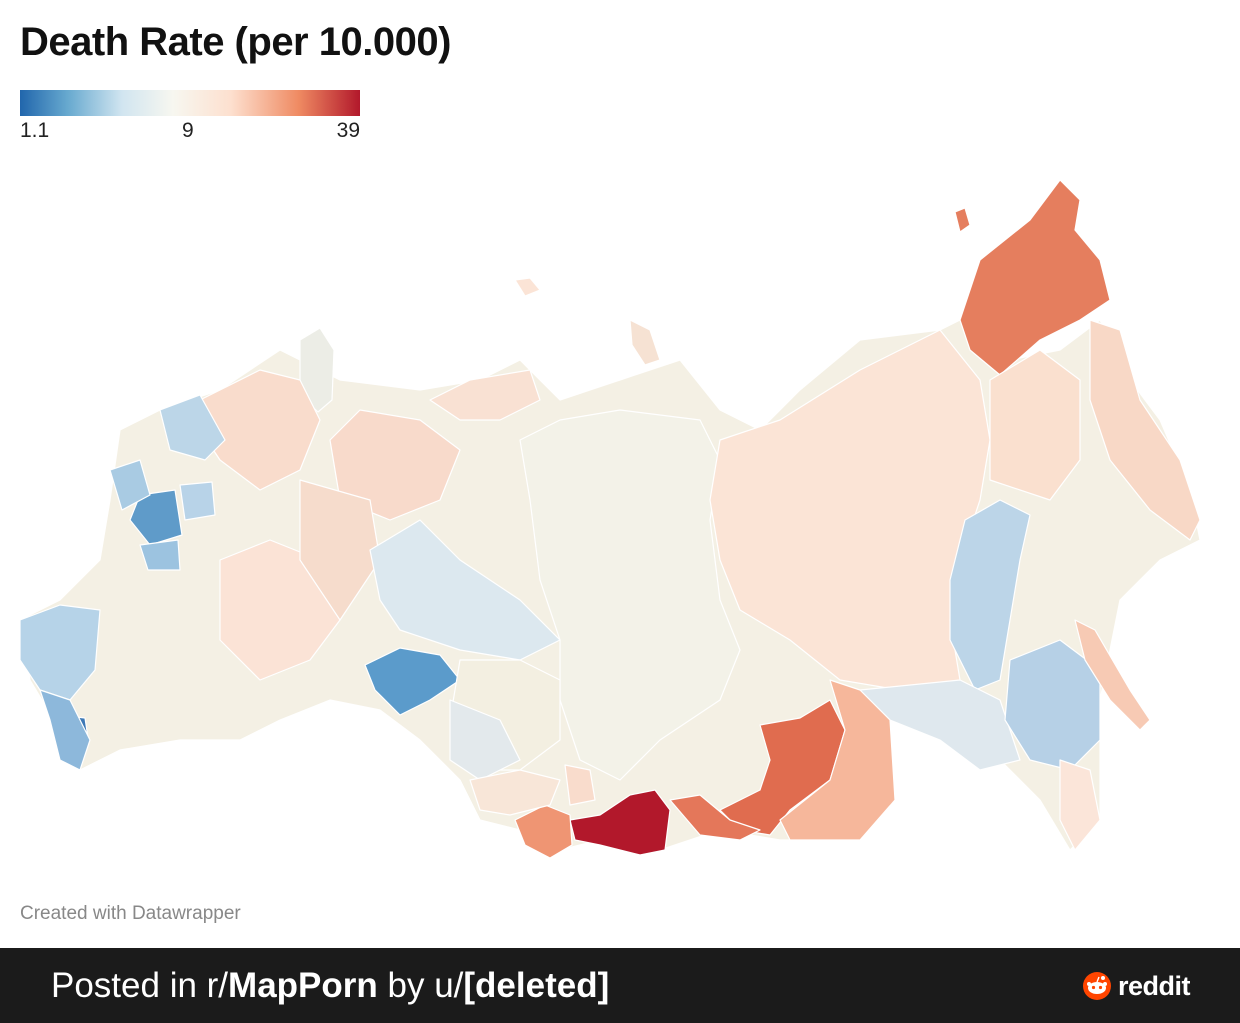  What do you see at coordinates (515, 792) in the screenshot?
I see `region-kemerovo` at bounding box center [515, 792].